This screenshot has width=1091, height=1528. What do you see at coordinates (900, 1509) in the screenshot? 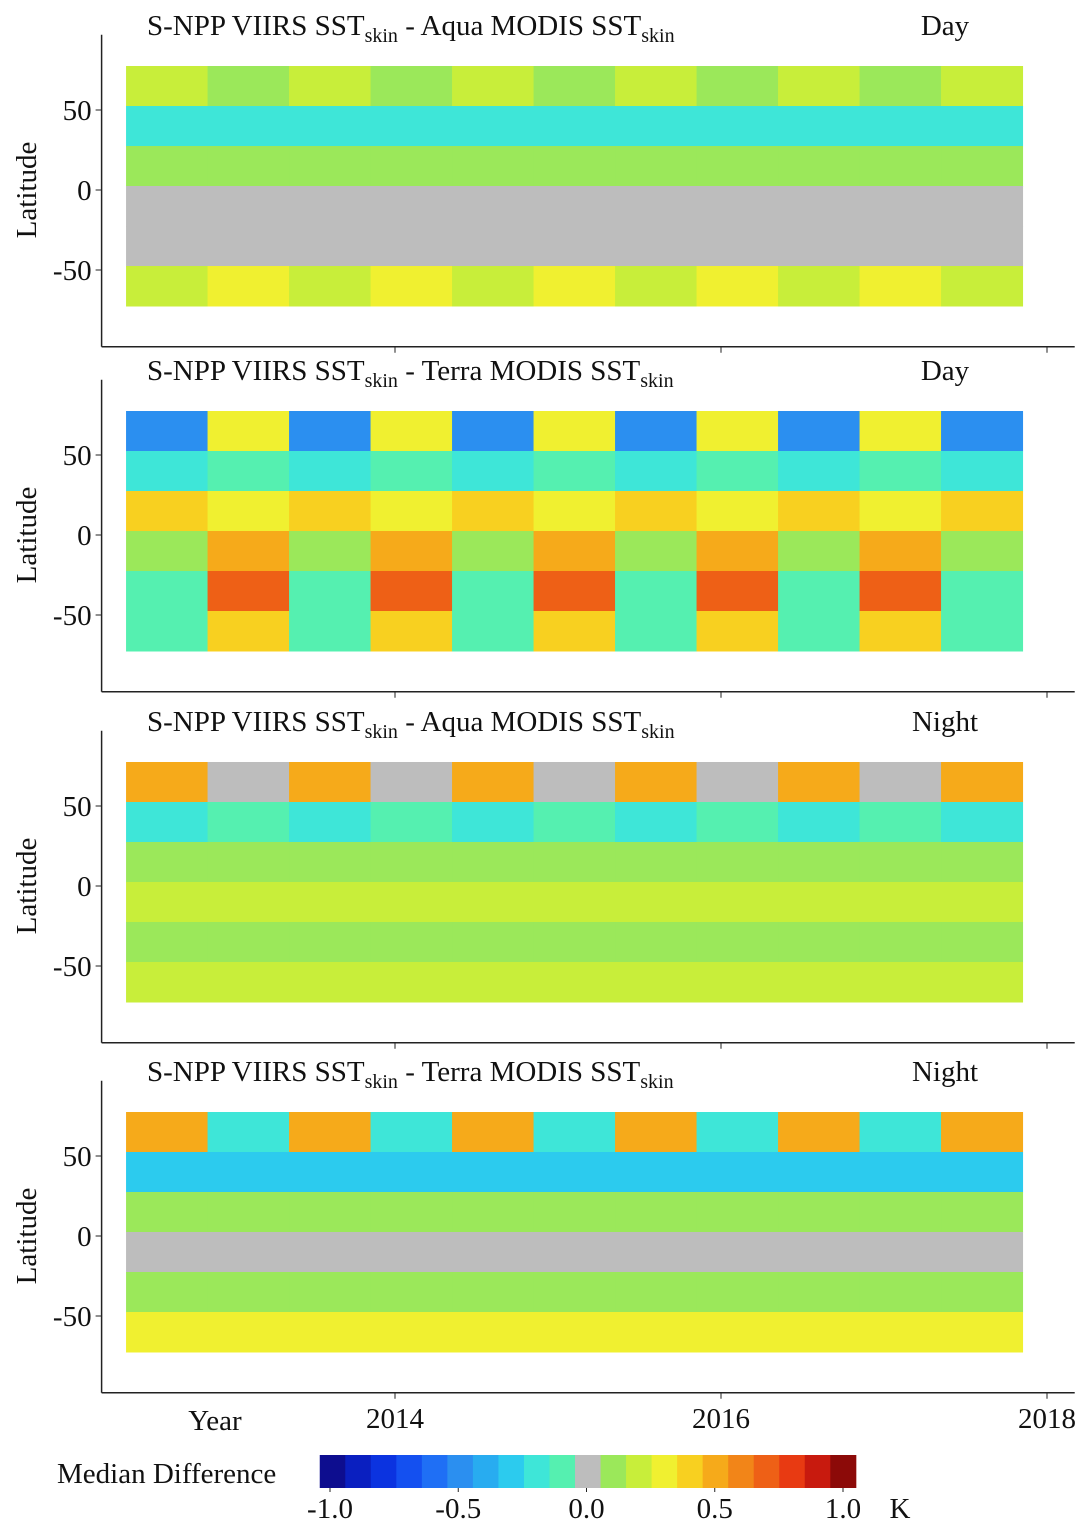
I see `colorbar-unit: K` at bounding box center [900, 1509].